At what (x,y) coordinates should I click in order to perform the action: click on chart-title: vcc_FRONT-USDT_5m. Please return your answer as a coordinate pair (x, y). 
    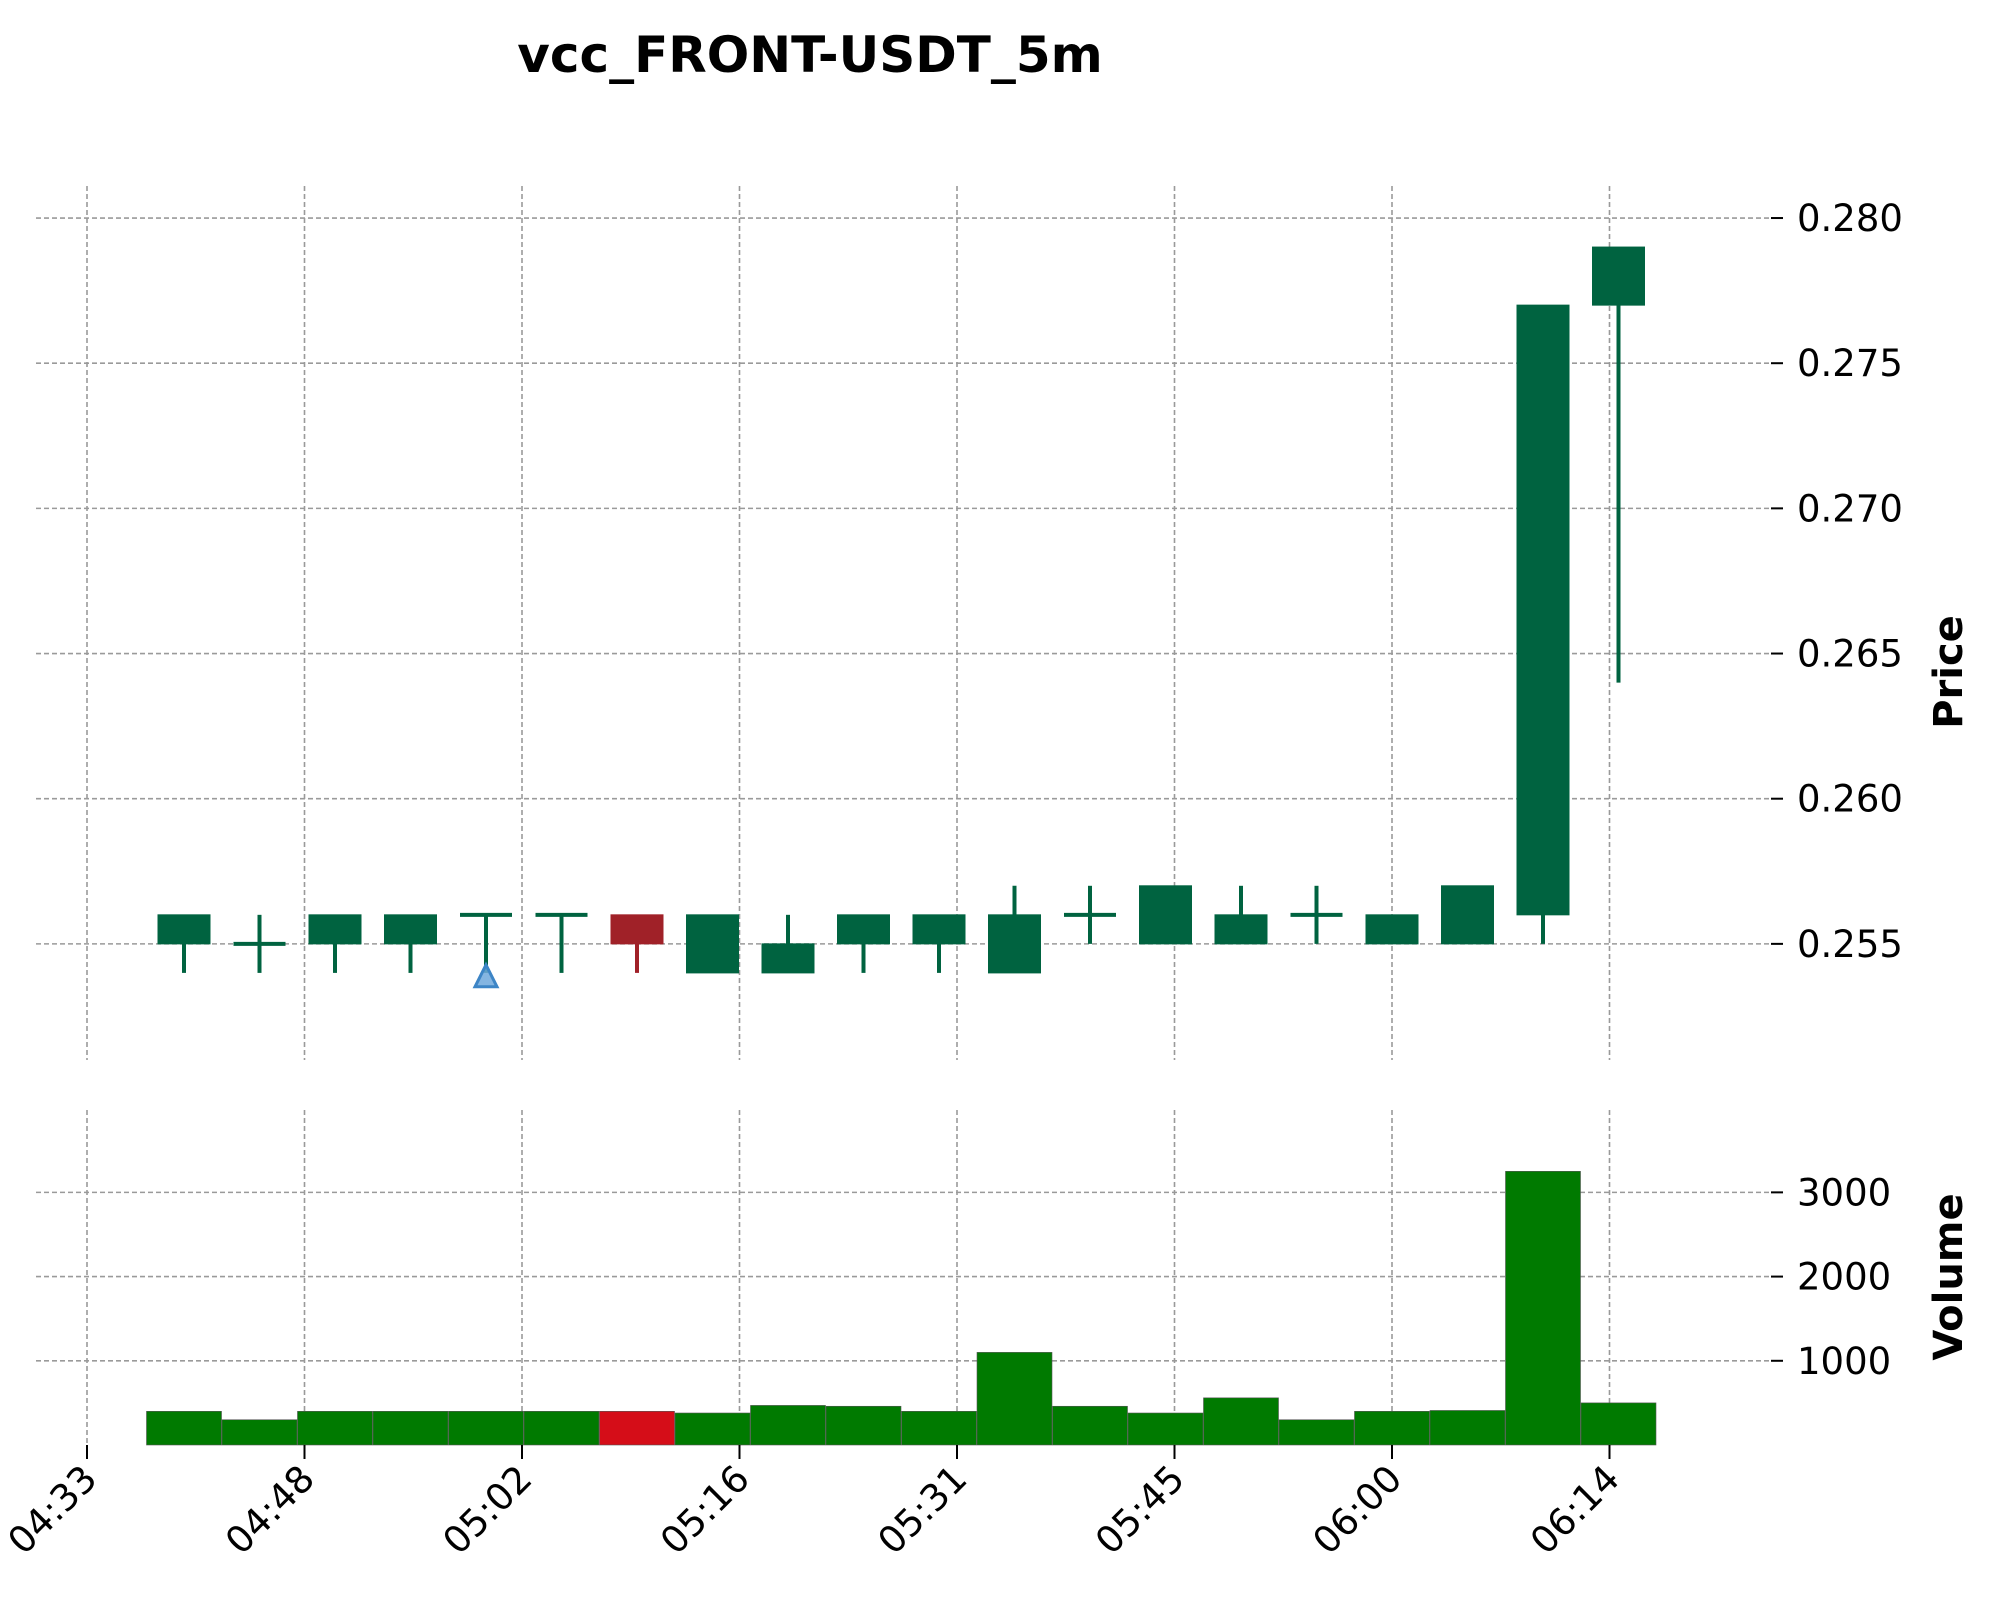
    Looking at the image, I should click on (810, 55).